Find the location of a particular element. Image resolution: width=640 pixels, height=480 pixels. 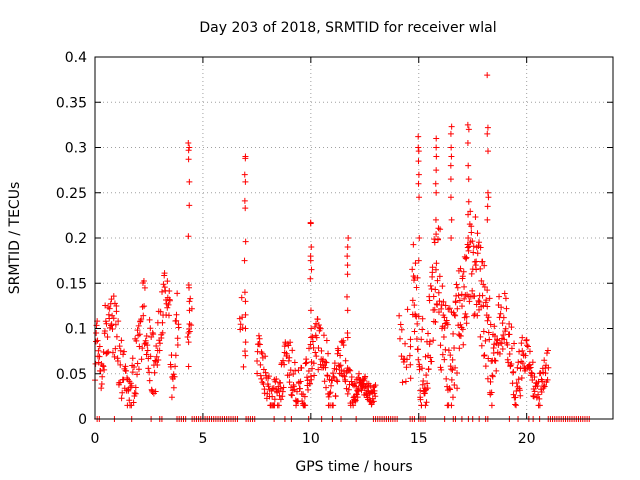

x-tick-label: 5 is located at coordinates (202, 439).